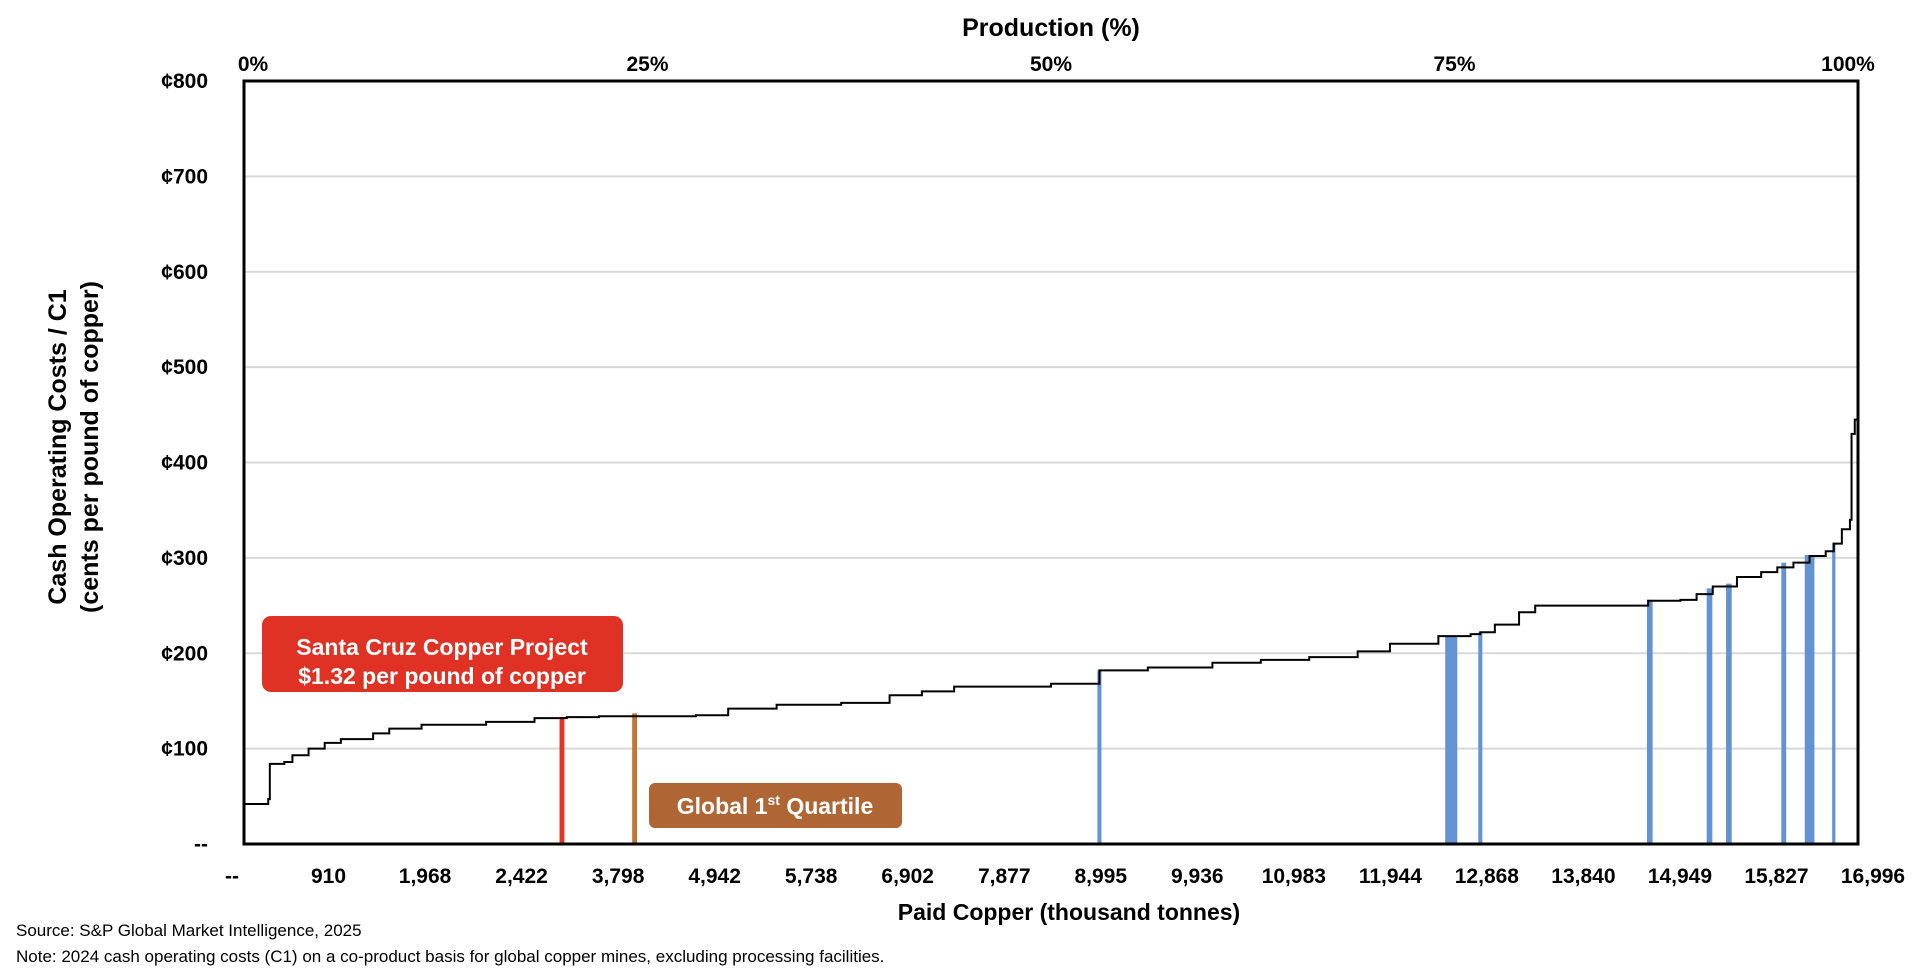 The height and width of the screenshot is (971, 1919). What do you see at coordinates (811, 876) in the screenshot?
I see `x-tick-label: 5,738` at bounding box center [811, 876].